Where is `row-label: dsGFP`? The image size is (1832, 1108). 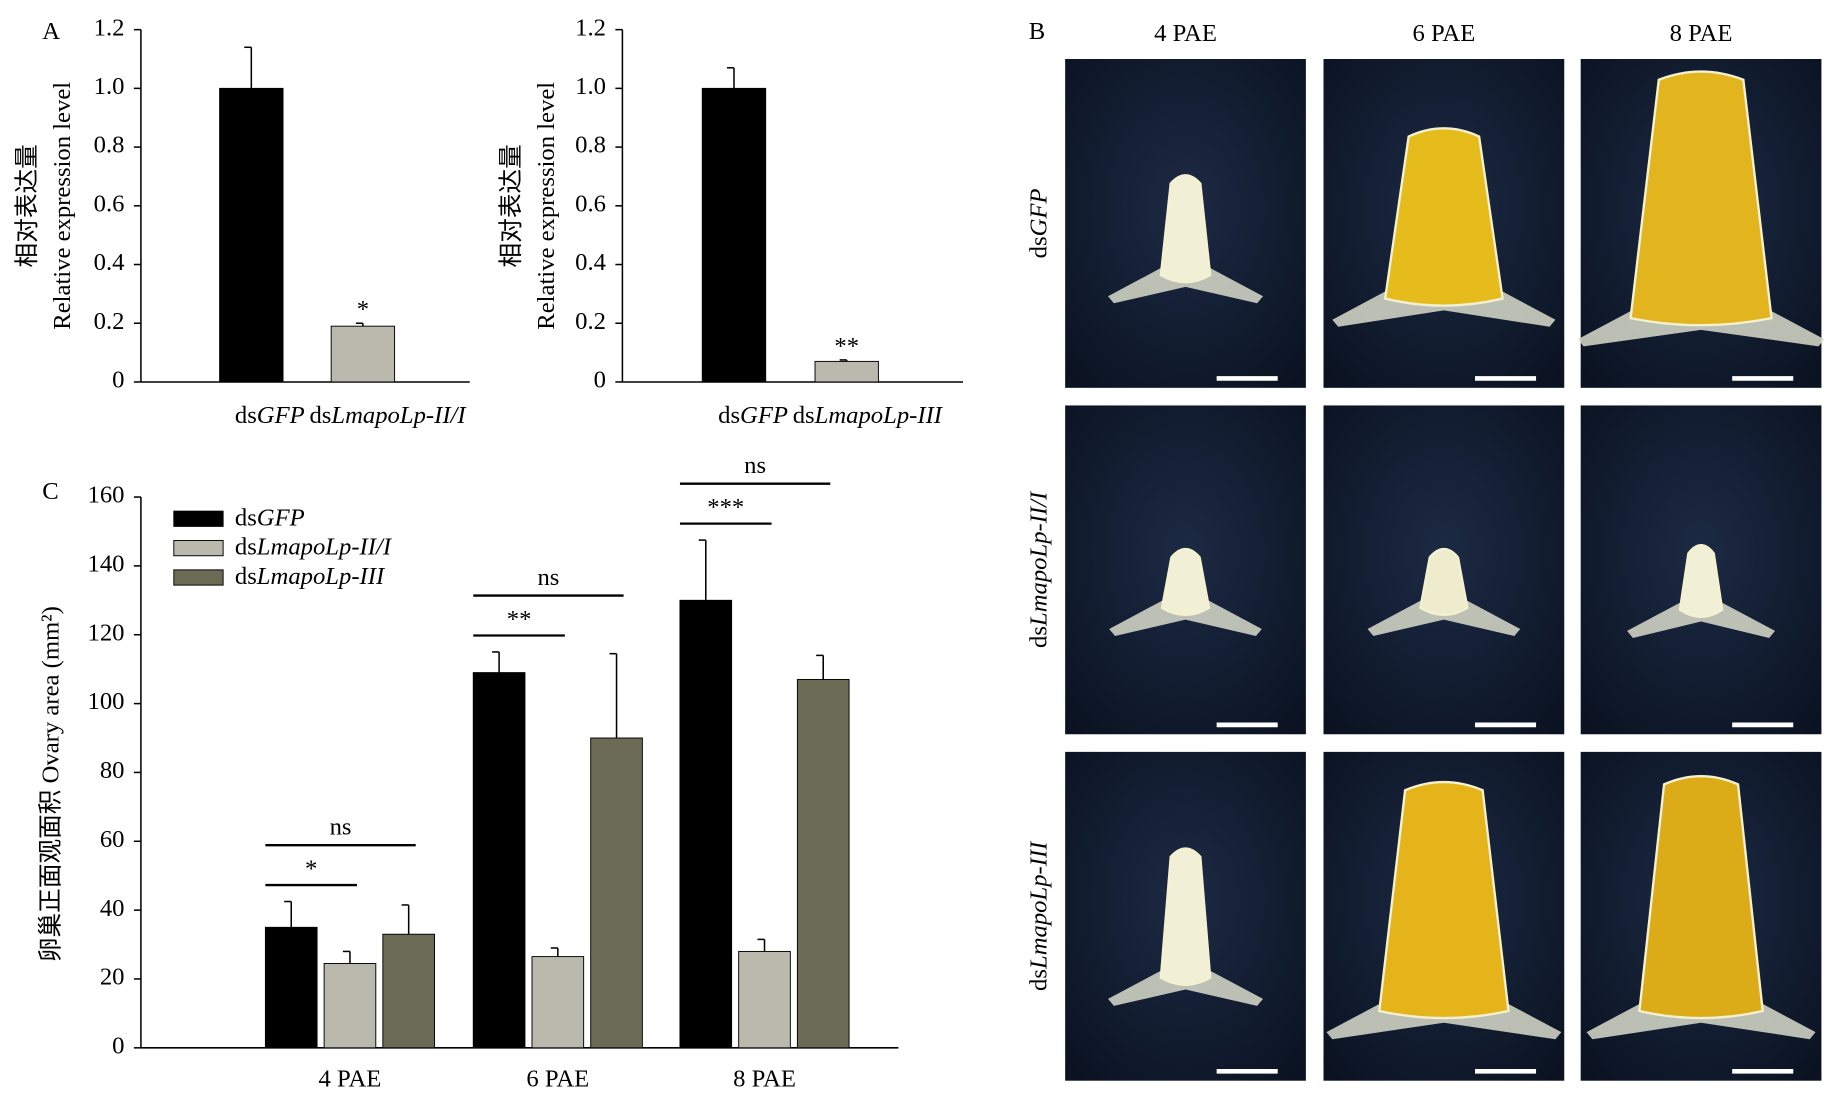
row-label: dsGFP is located at coordinates (1038, 223).